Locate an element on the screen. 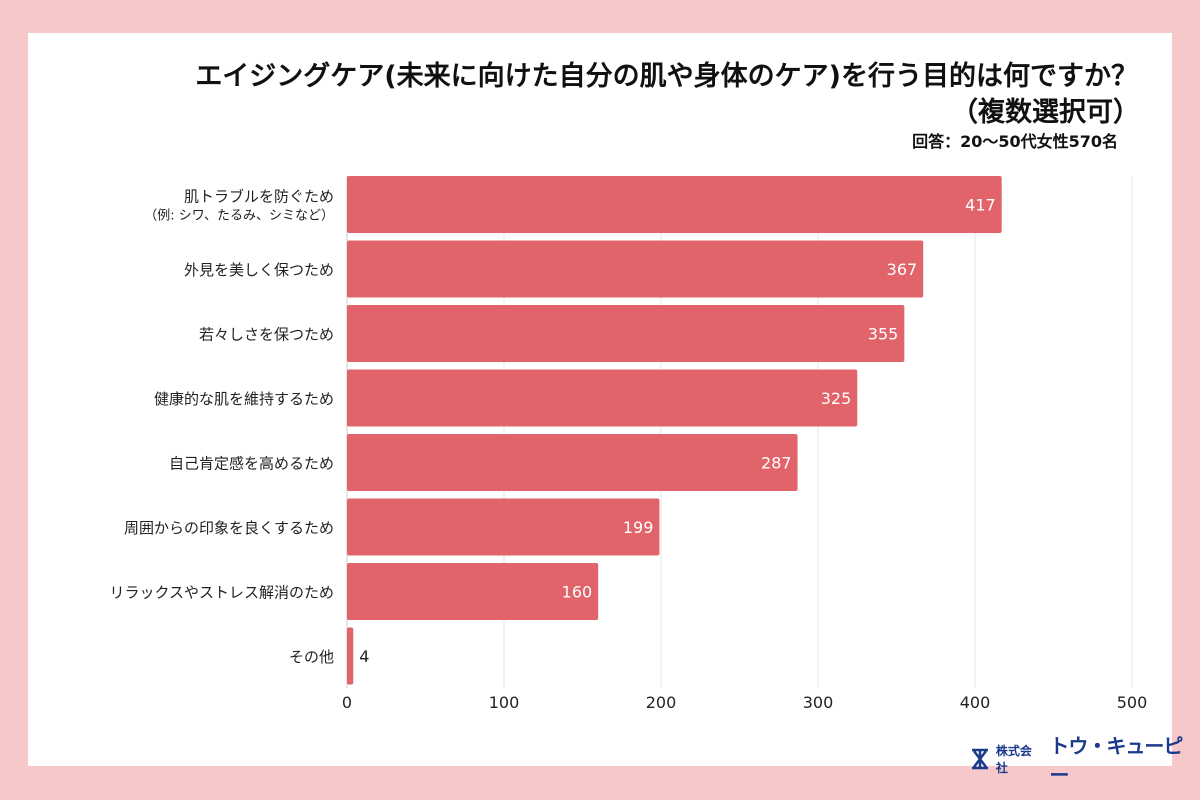 The height and width of the screenshot is (800, 1200). category-label: 若々しさを保つため is located at coordinates (266, 335).